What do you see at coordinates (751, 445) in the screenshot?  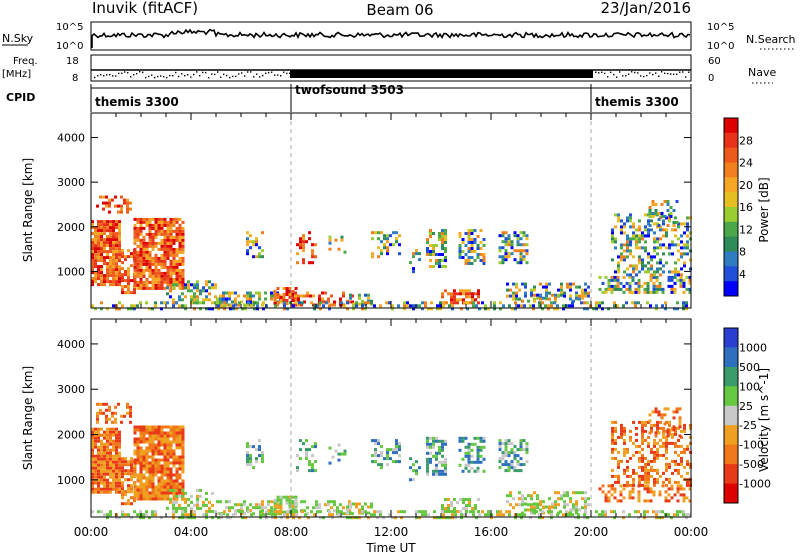 I see `colorbar-tick-label: -100` at bounding box center [751, 445].